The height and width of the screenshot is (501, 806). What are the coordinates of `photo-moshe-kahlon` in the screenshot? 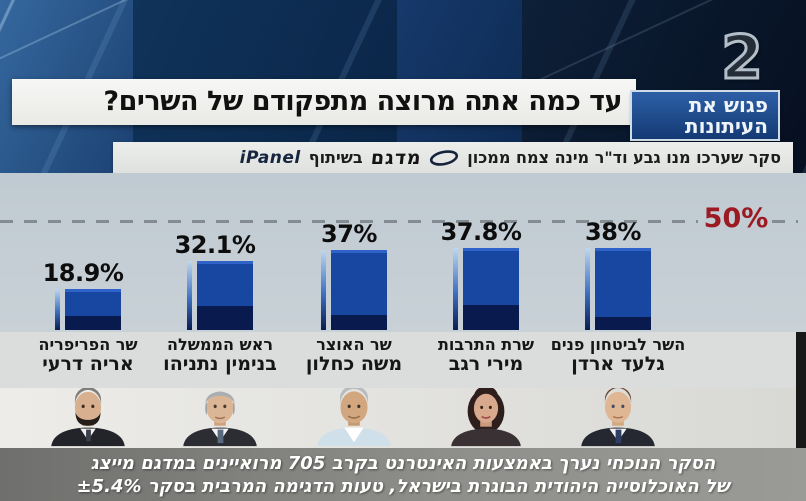 It's located at (354, 416).